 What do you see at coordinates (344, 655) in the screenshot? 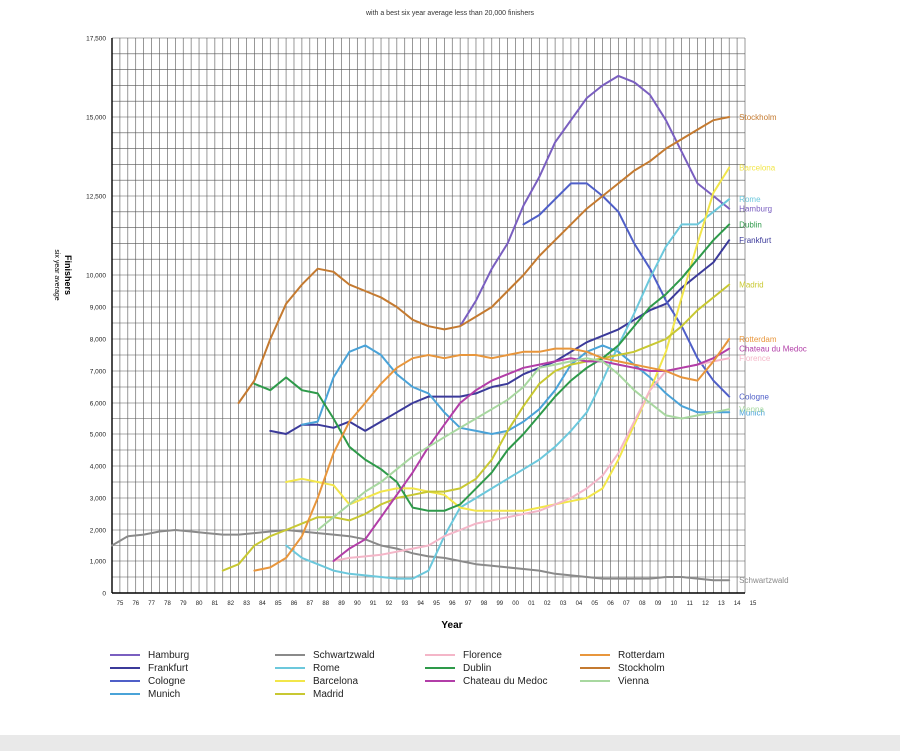
I see `legend-label: Schwartzwald` at bounding box center [344, 655].